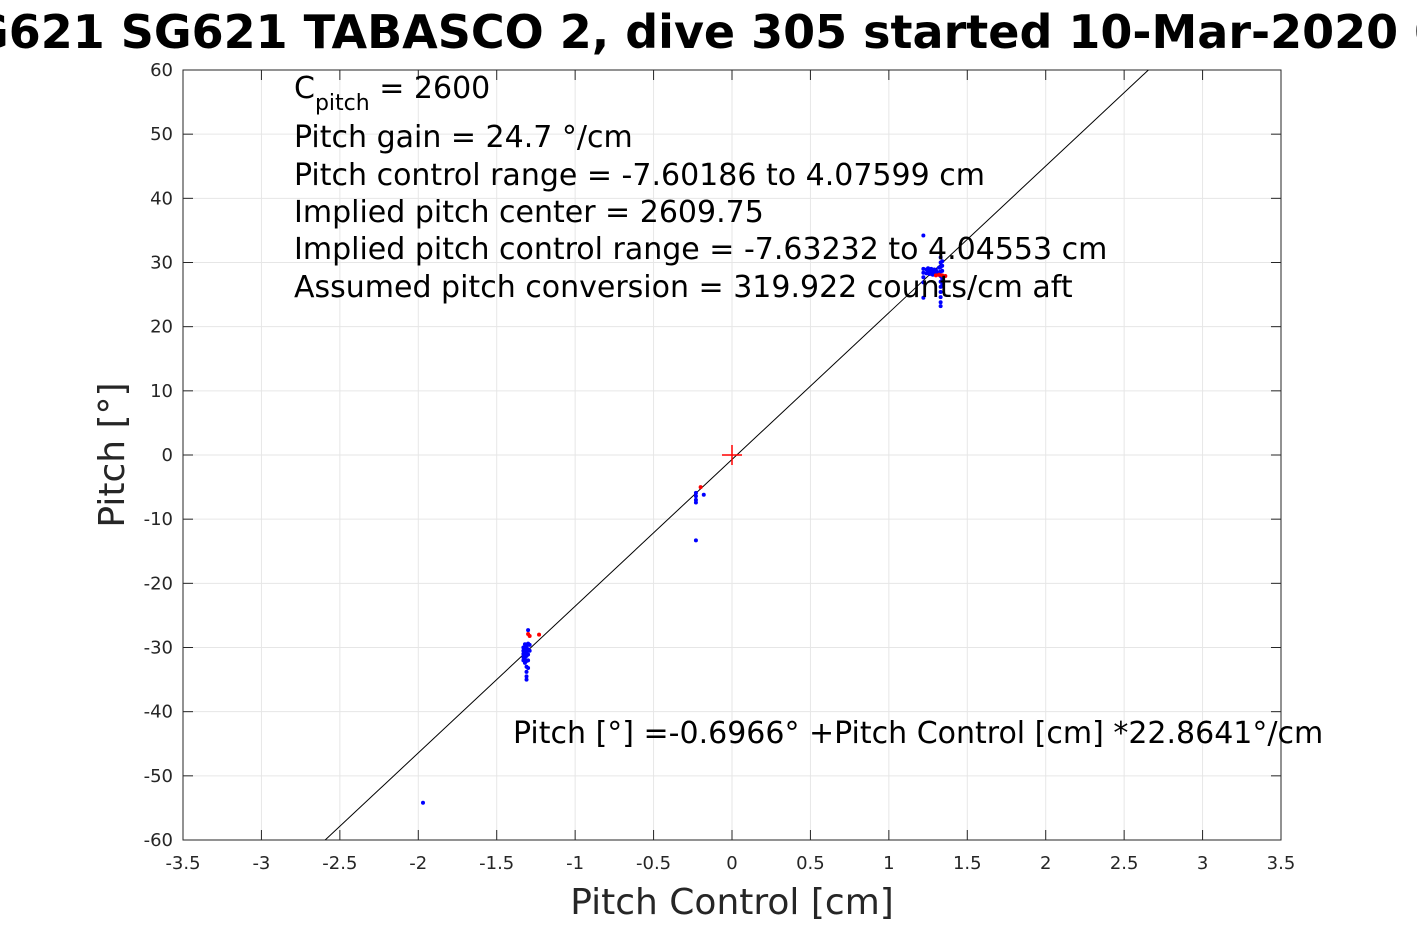  Describe the element at coordinates (158, 712) in the screenshot. I see `y-tick-label: -40` at that location.